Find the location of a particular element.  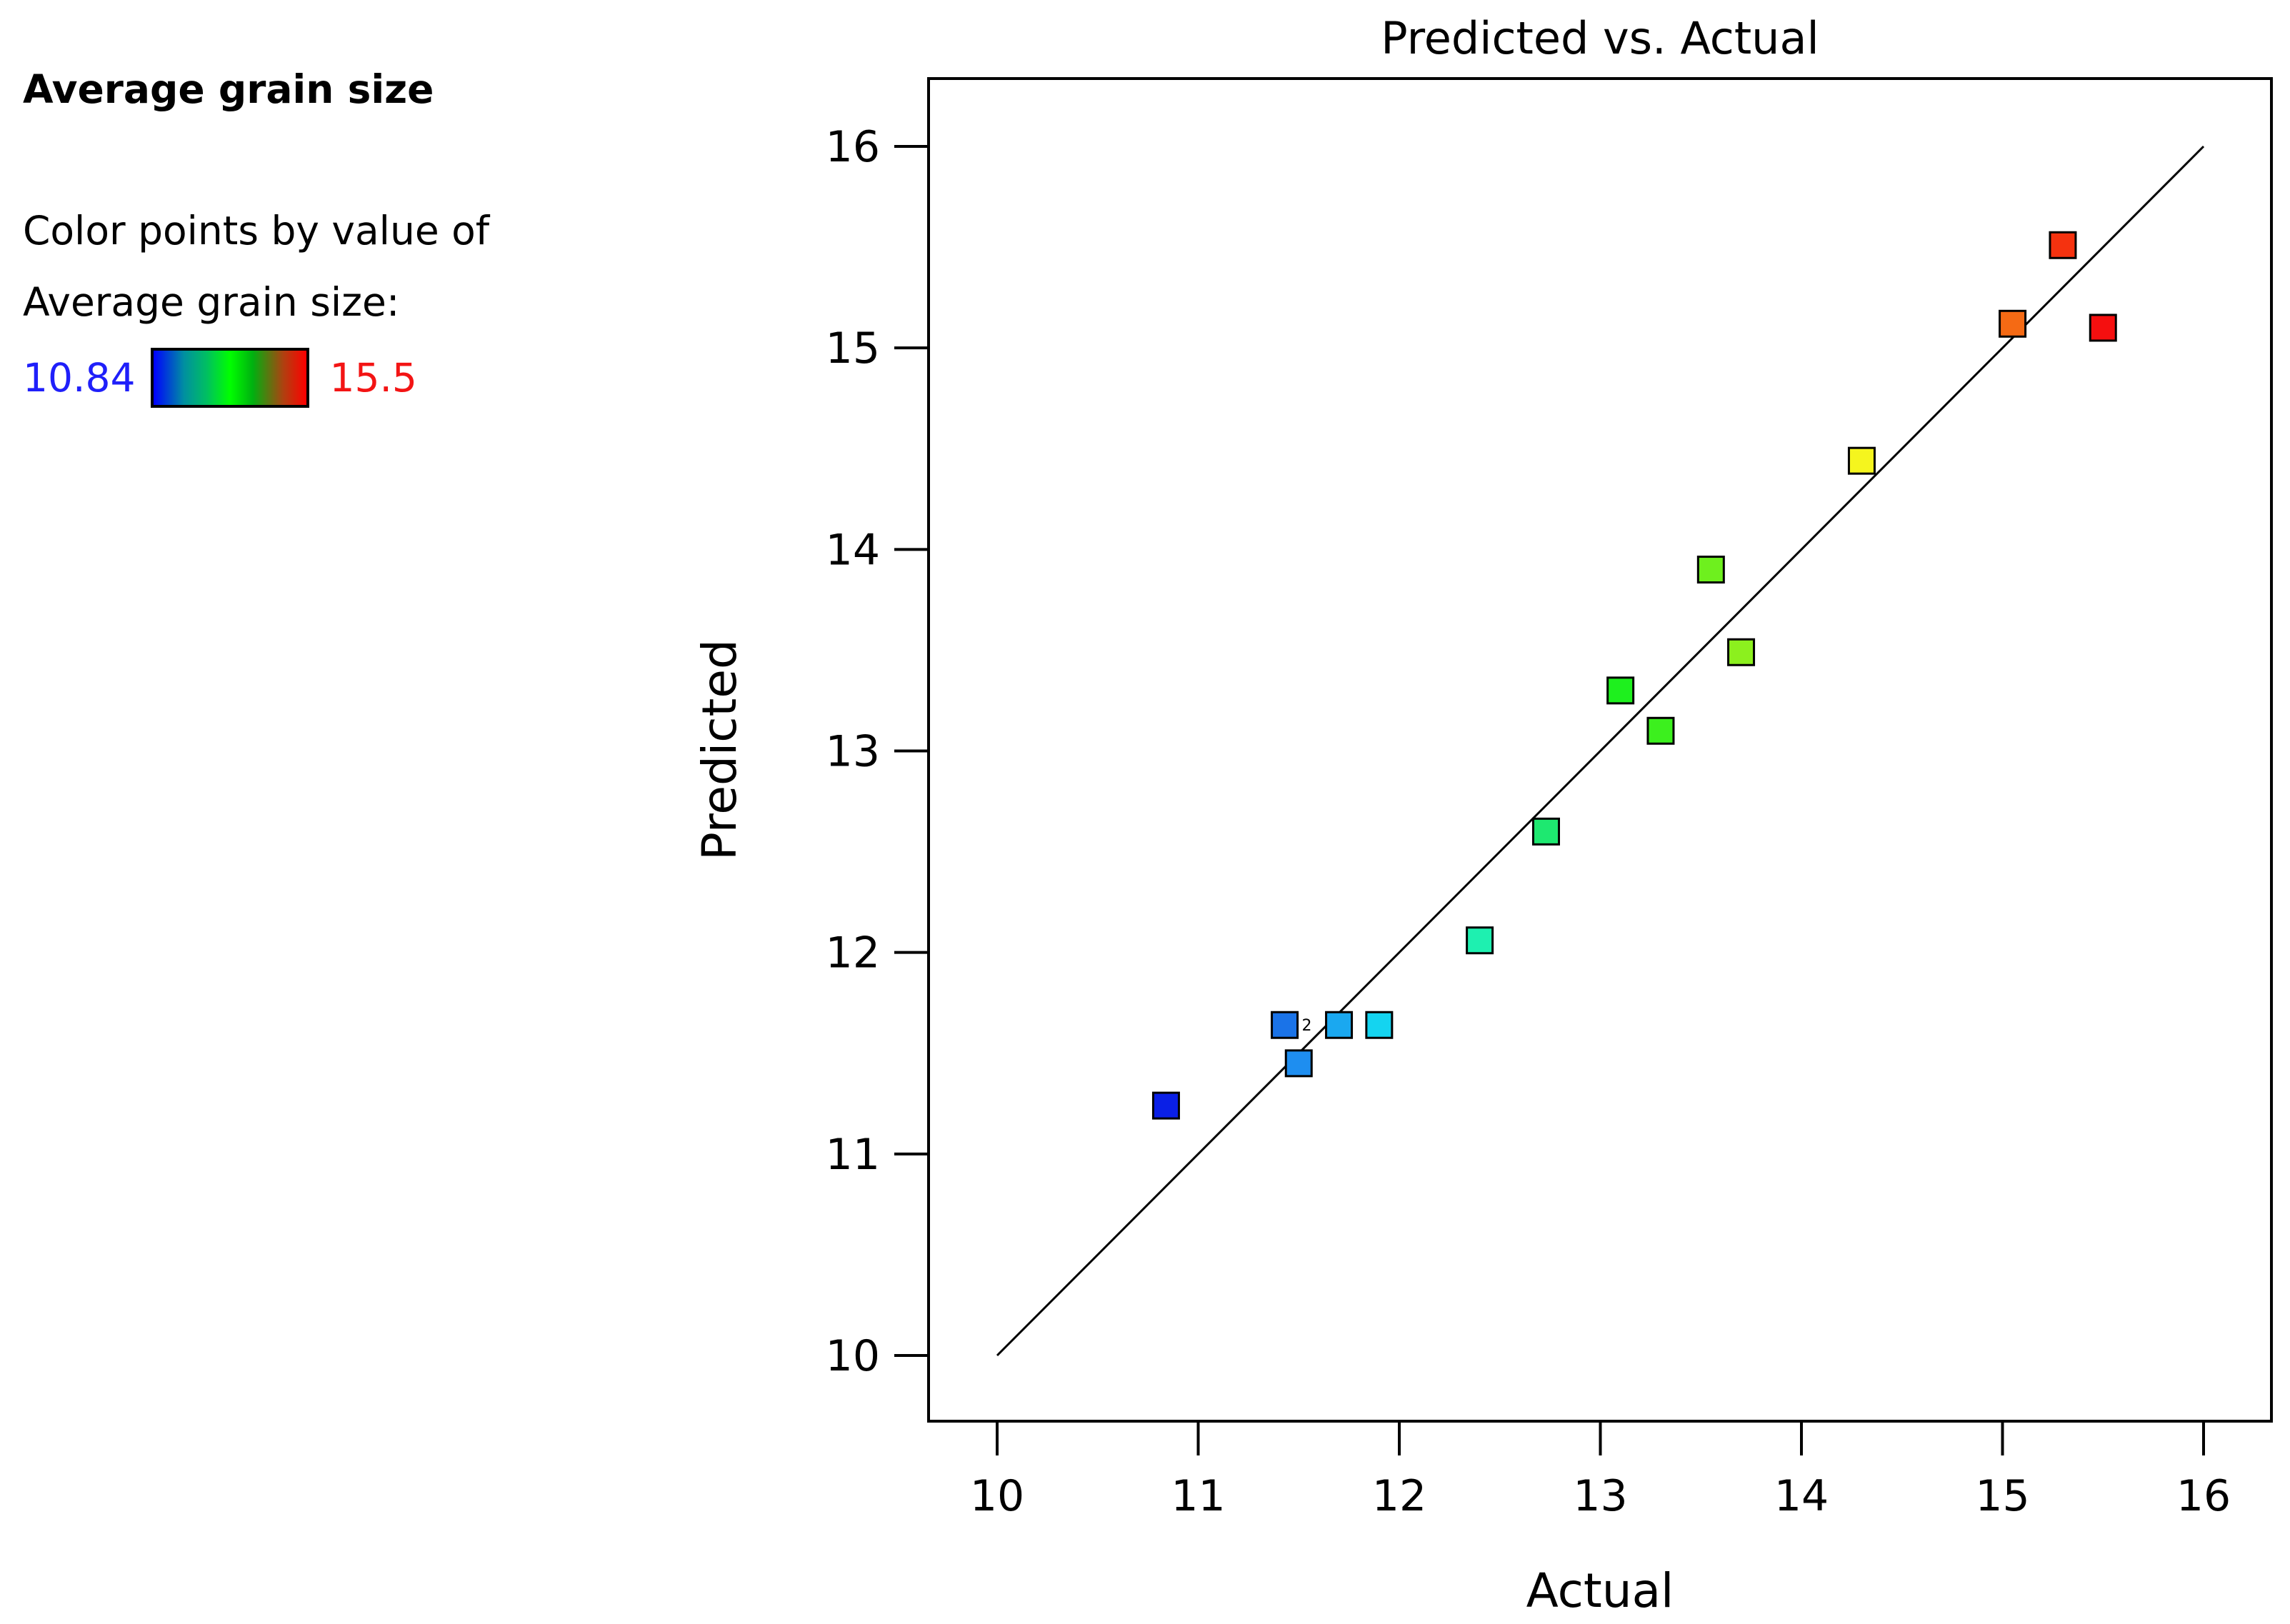

y-axis-title: Predicted is located at coordinates (719, 750).